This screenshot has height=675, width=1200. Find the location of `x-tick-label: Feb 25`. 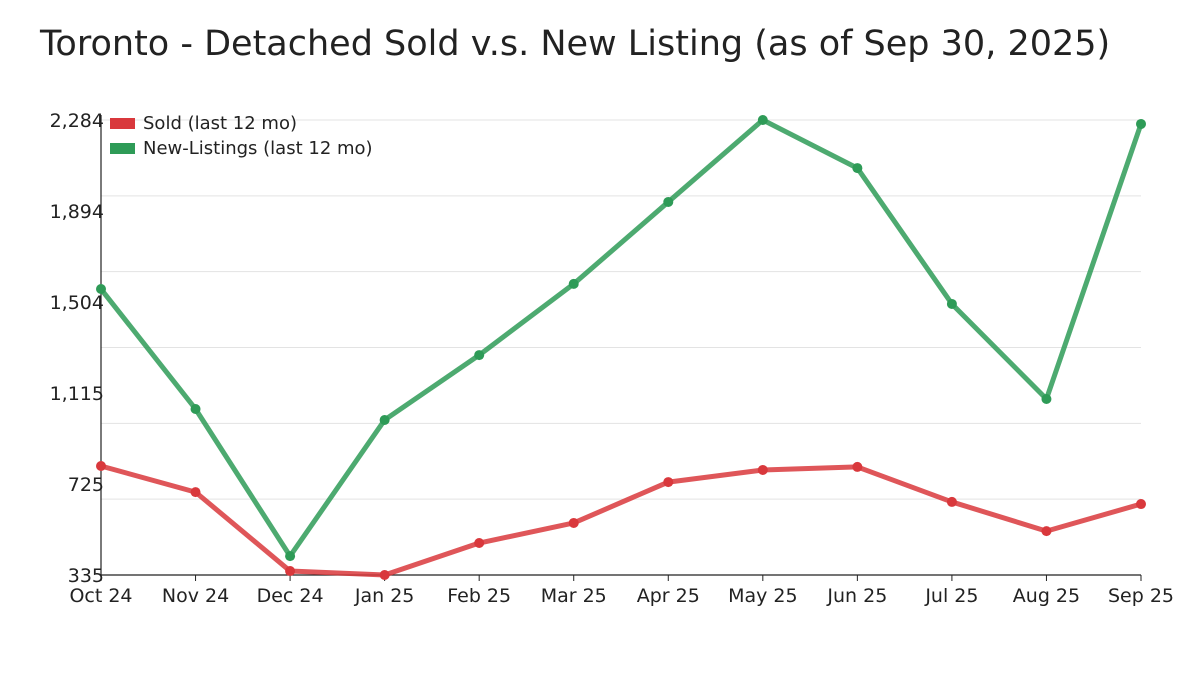

x-tick-label: Feb 25 is located at coordinates (479, 596).